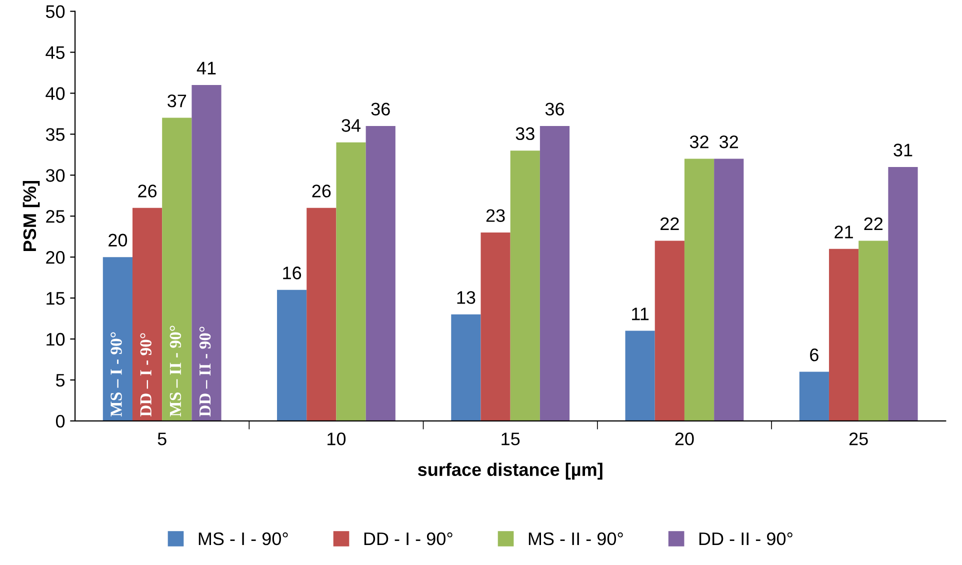 Image resolution: width=962 pixels, height=565 pixels. What do you see at coordinates (55, 93) in the screenshot?
I see `y-tick-label: 40` at bounding box center [55, 93].